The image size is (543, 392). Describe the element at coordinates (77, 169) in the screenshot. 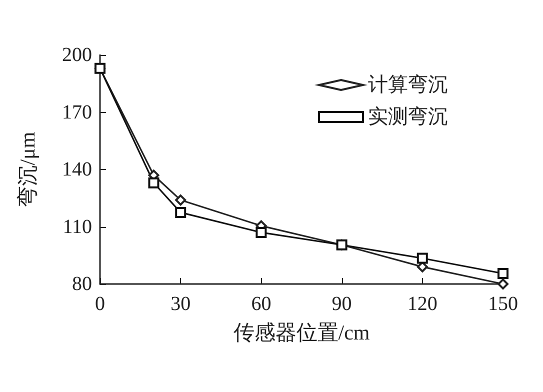

I see `y-tick-label: 140` at that location.